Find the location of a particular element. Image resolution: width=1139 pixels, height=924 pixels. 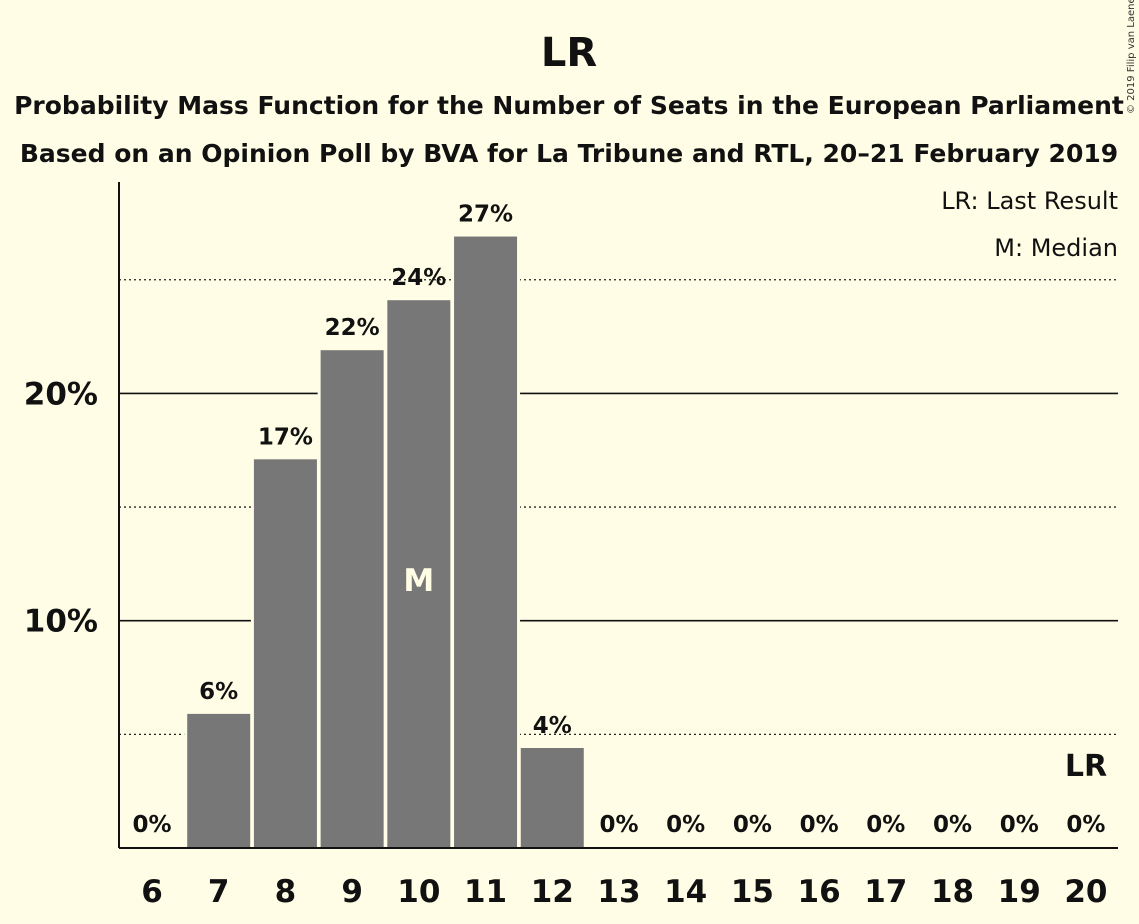

x-tick-label: 11 is located at coordinates (485, 892).